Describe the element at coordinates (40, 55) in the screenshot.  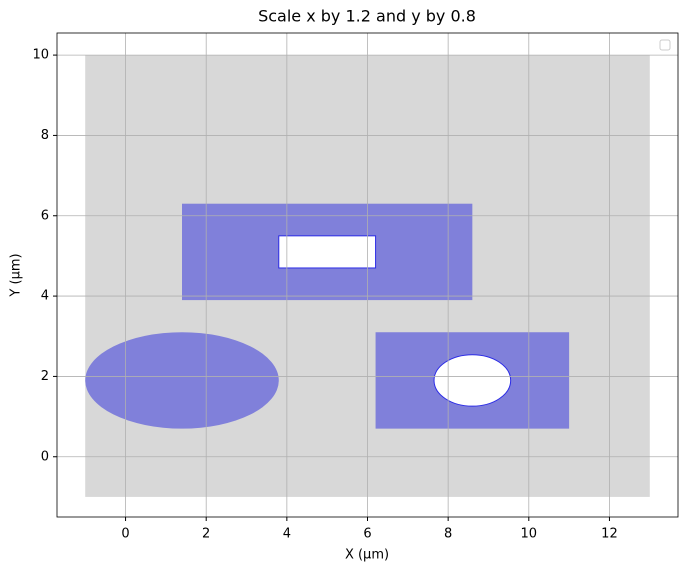
I see `y-tick-label: 10` at that location.